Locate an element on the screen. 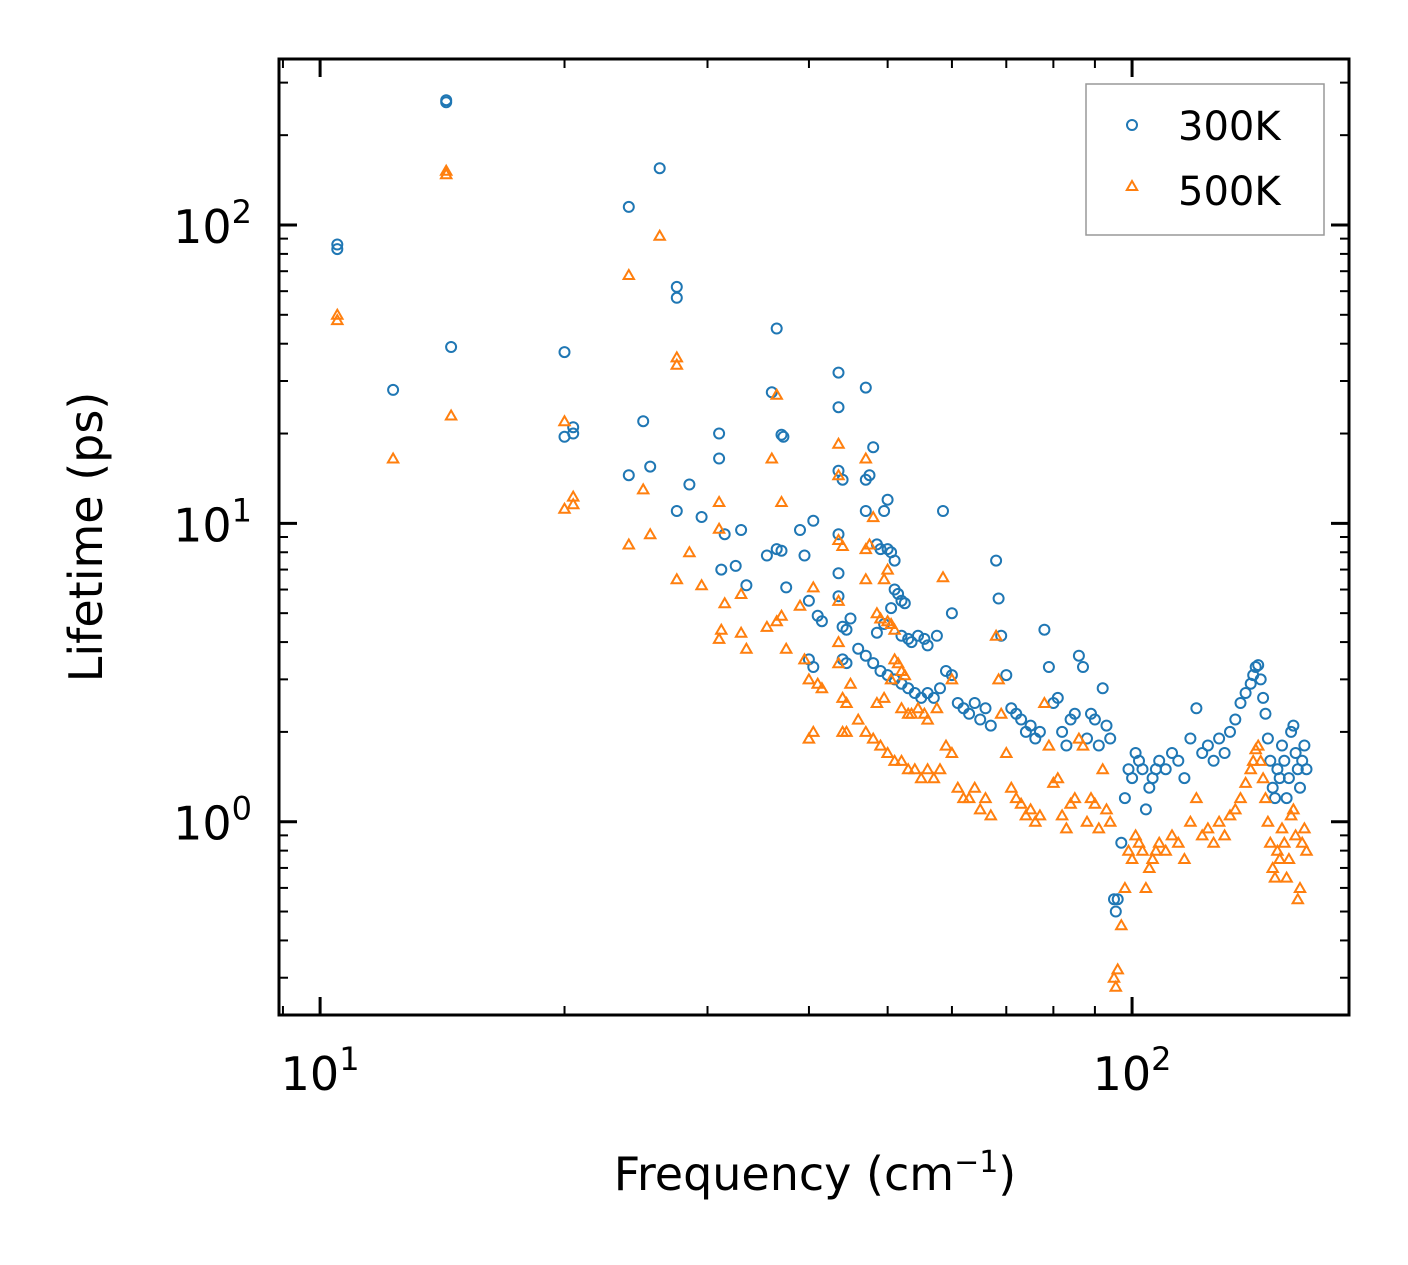 The image size is (1408, 1265). x-axis-label: Frequency (cm−1) is located at coordinates (815, 1173).